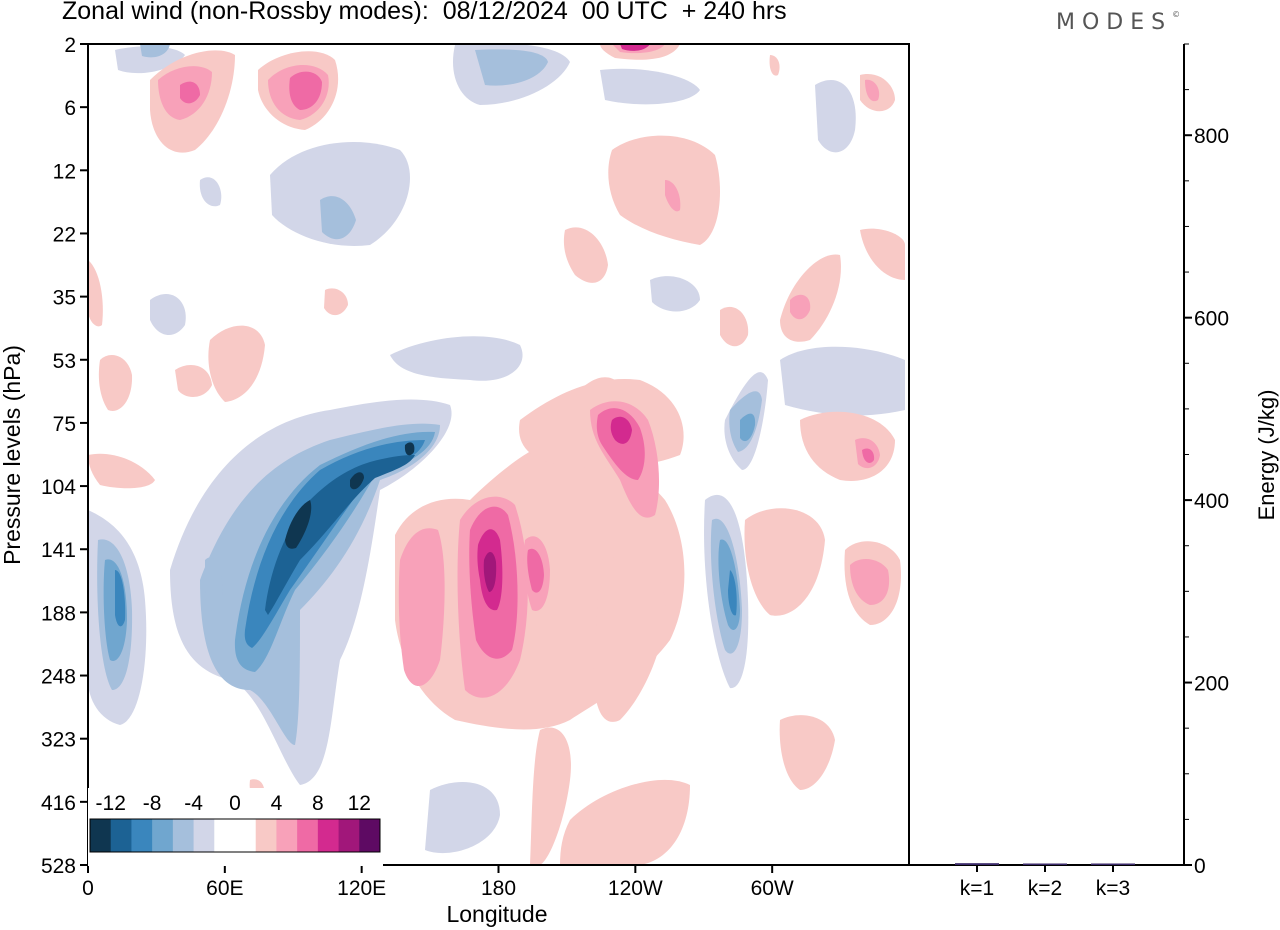 The image size is (1280, 930). Describe the element at coordinates (1114, 22) in the screenshot. I see `brand-text: MODES` at that location.